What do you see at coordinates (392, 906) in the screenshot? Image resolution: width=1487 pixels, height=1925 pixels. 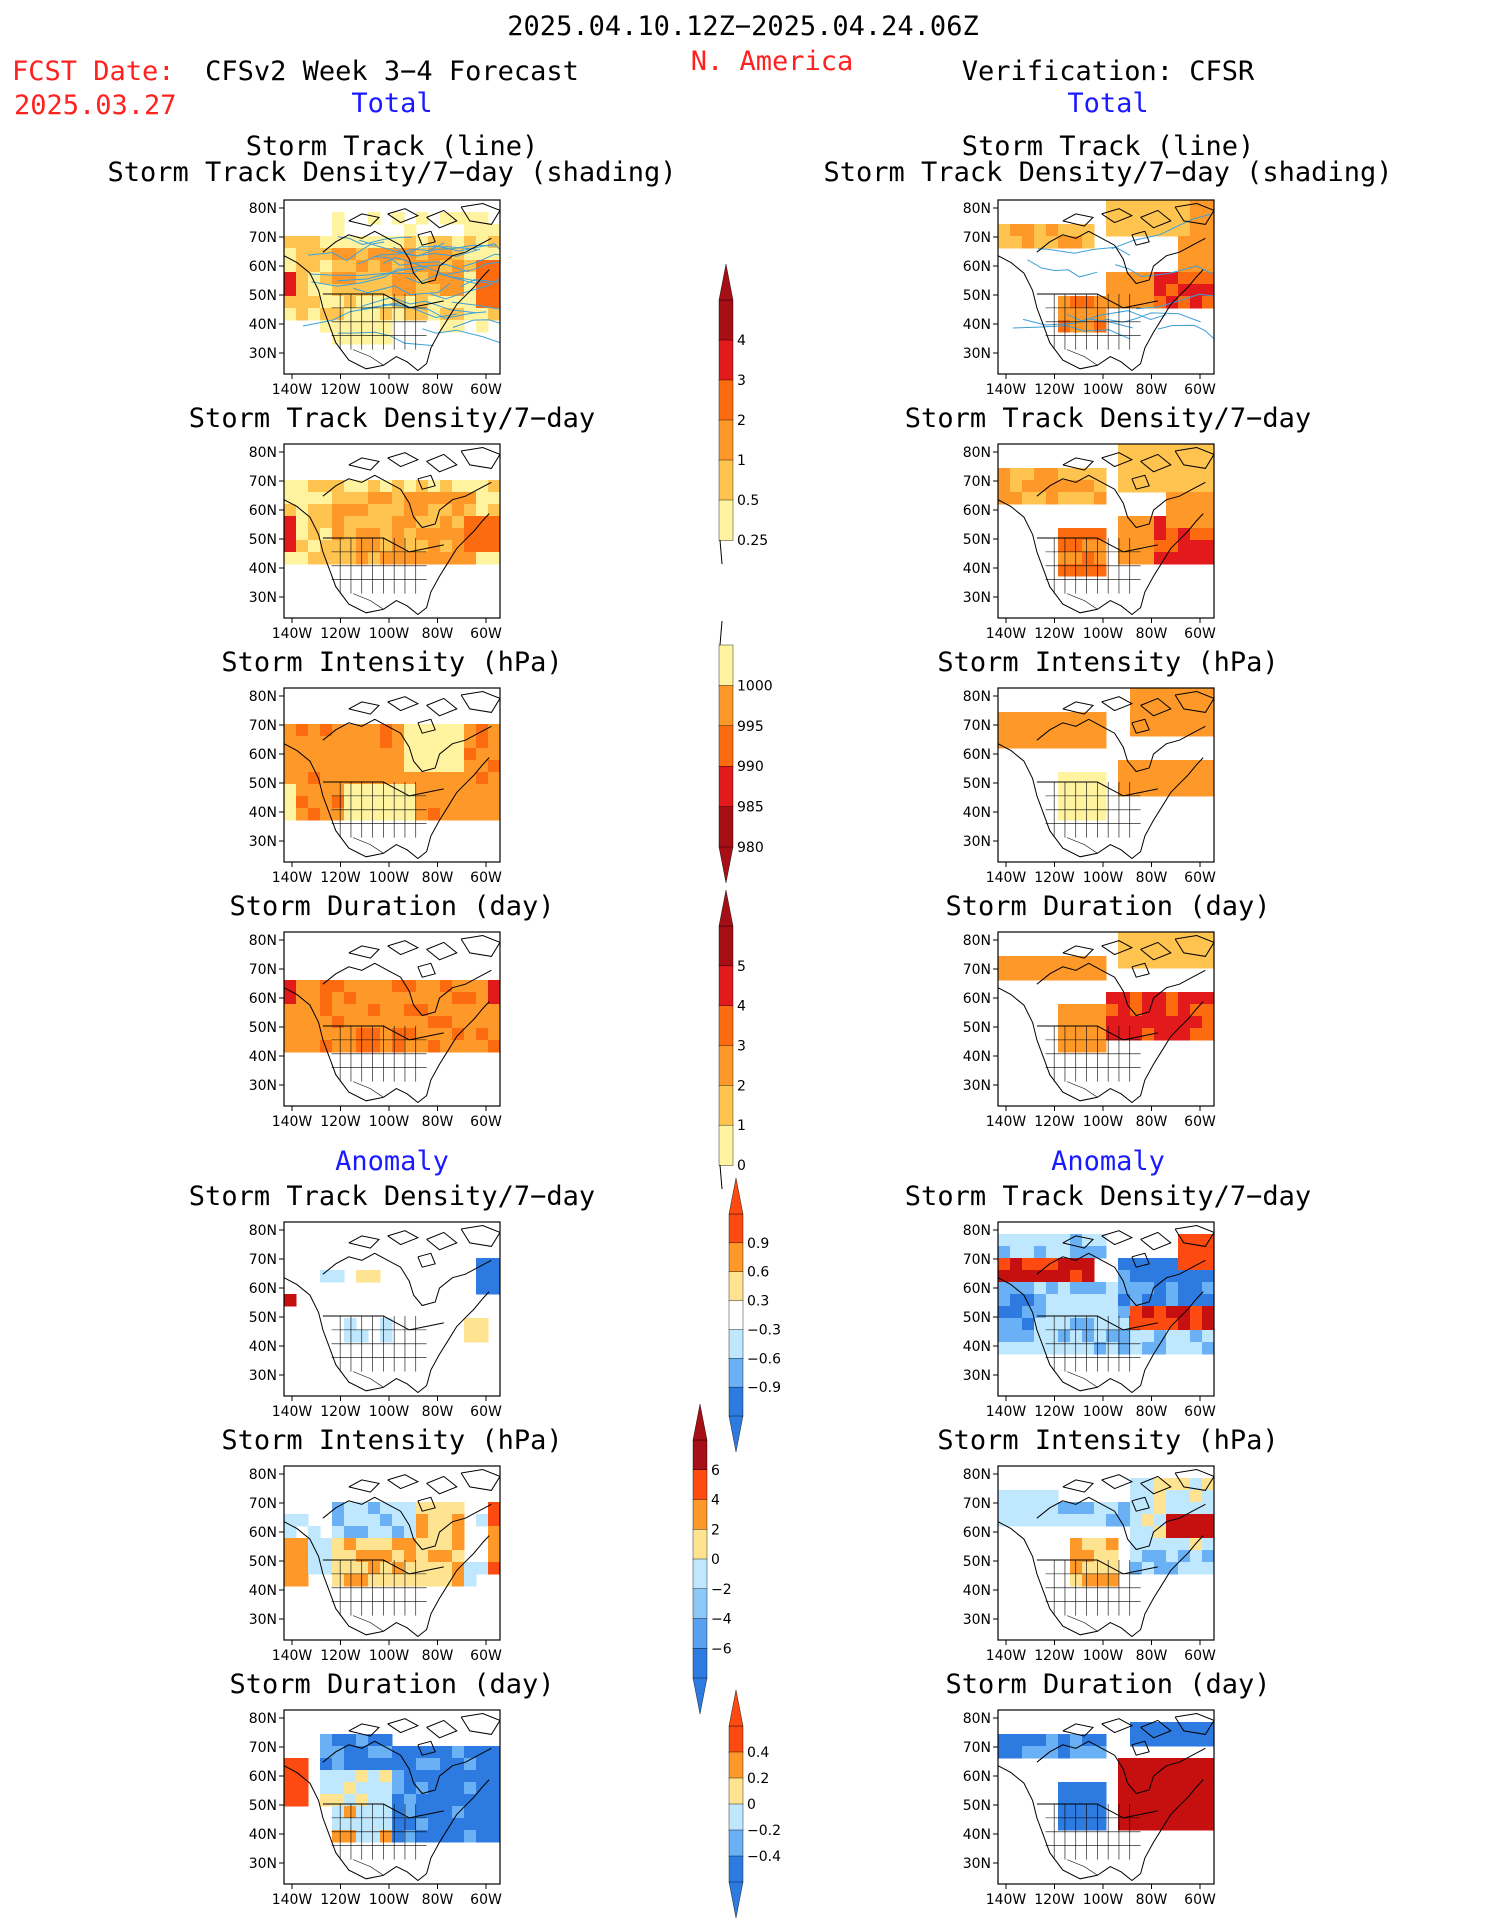 I see `left-panel-4-title1: Storm Duration (day)` at bounding box center [392, 906].